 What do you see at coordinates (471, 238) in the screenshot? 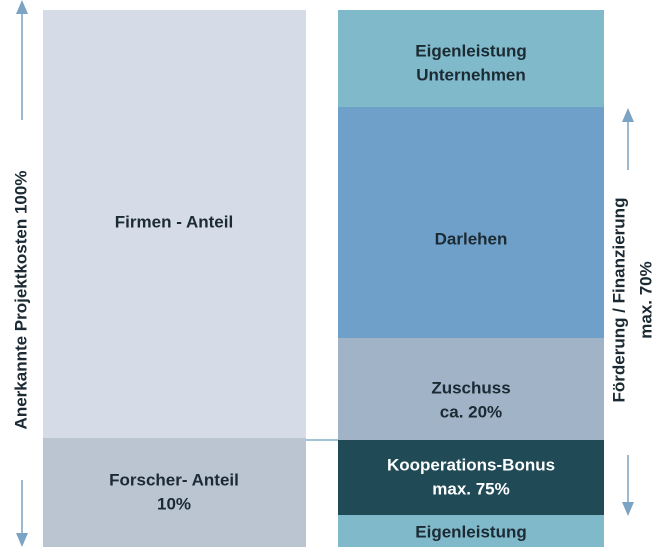
I see `block-label: Darlehen` at bounding box center [471, 238].